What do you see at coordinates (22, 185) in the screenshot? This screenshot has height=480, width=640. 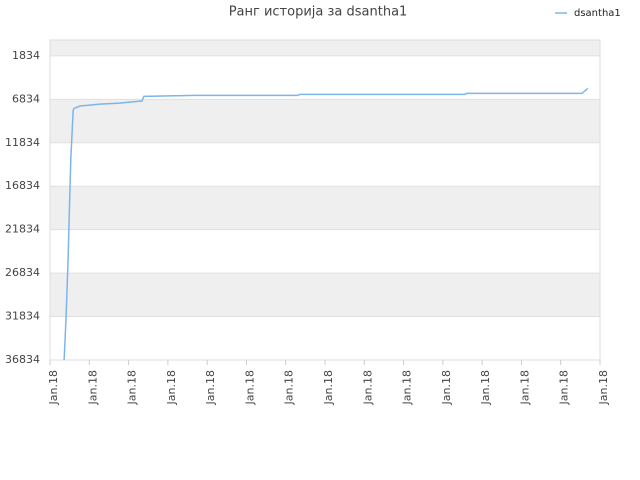 I see `y-tick-label: 16834` at bounding box center [22, 185].